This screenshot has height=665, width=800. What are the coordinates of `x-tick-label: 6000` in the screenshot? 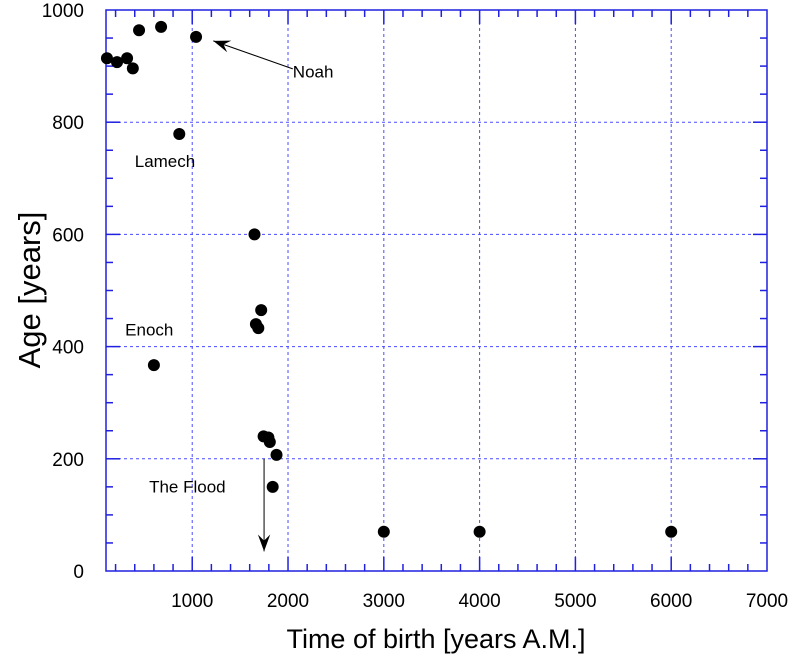 It's located at (671, 601).